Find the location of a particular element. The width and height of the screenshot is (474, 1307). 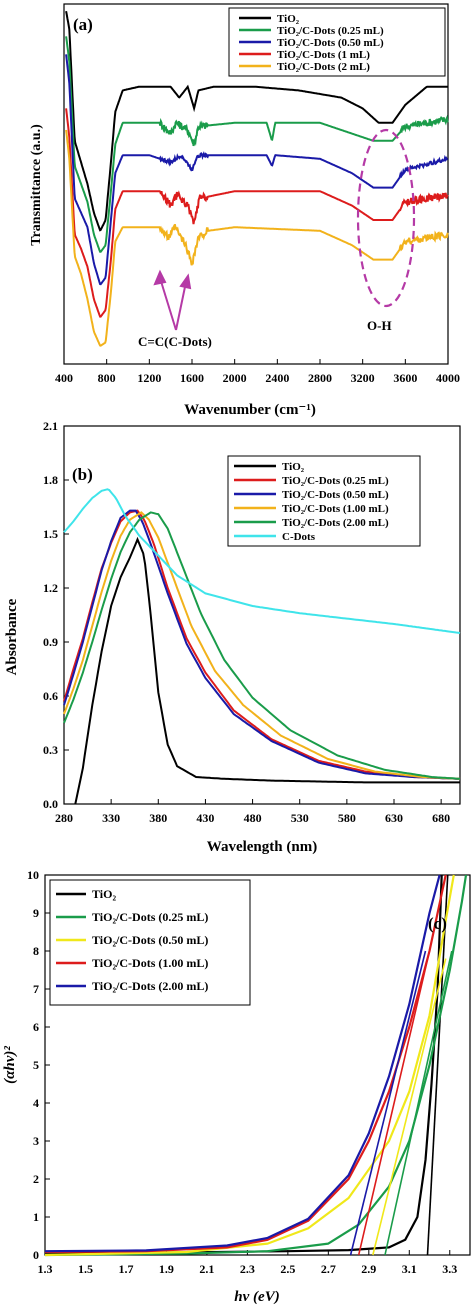

b-y-tick-label: 0.6 is located at coordinates (50, 696).